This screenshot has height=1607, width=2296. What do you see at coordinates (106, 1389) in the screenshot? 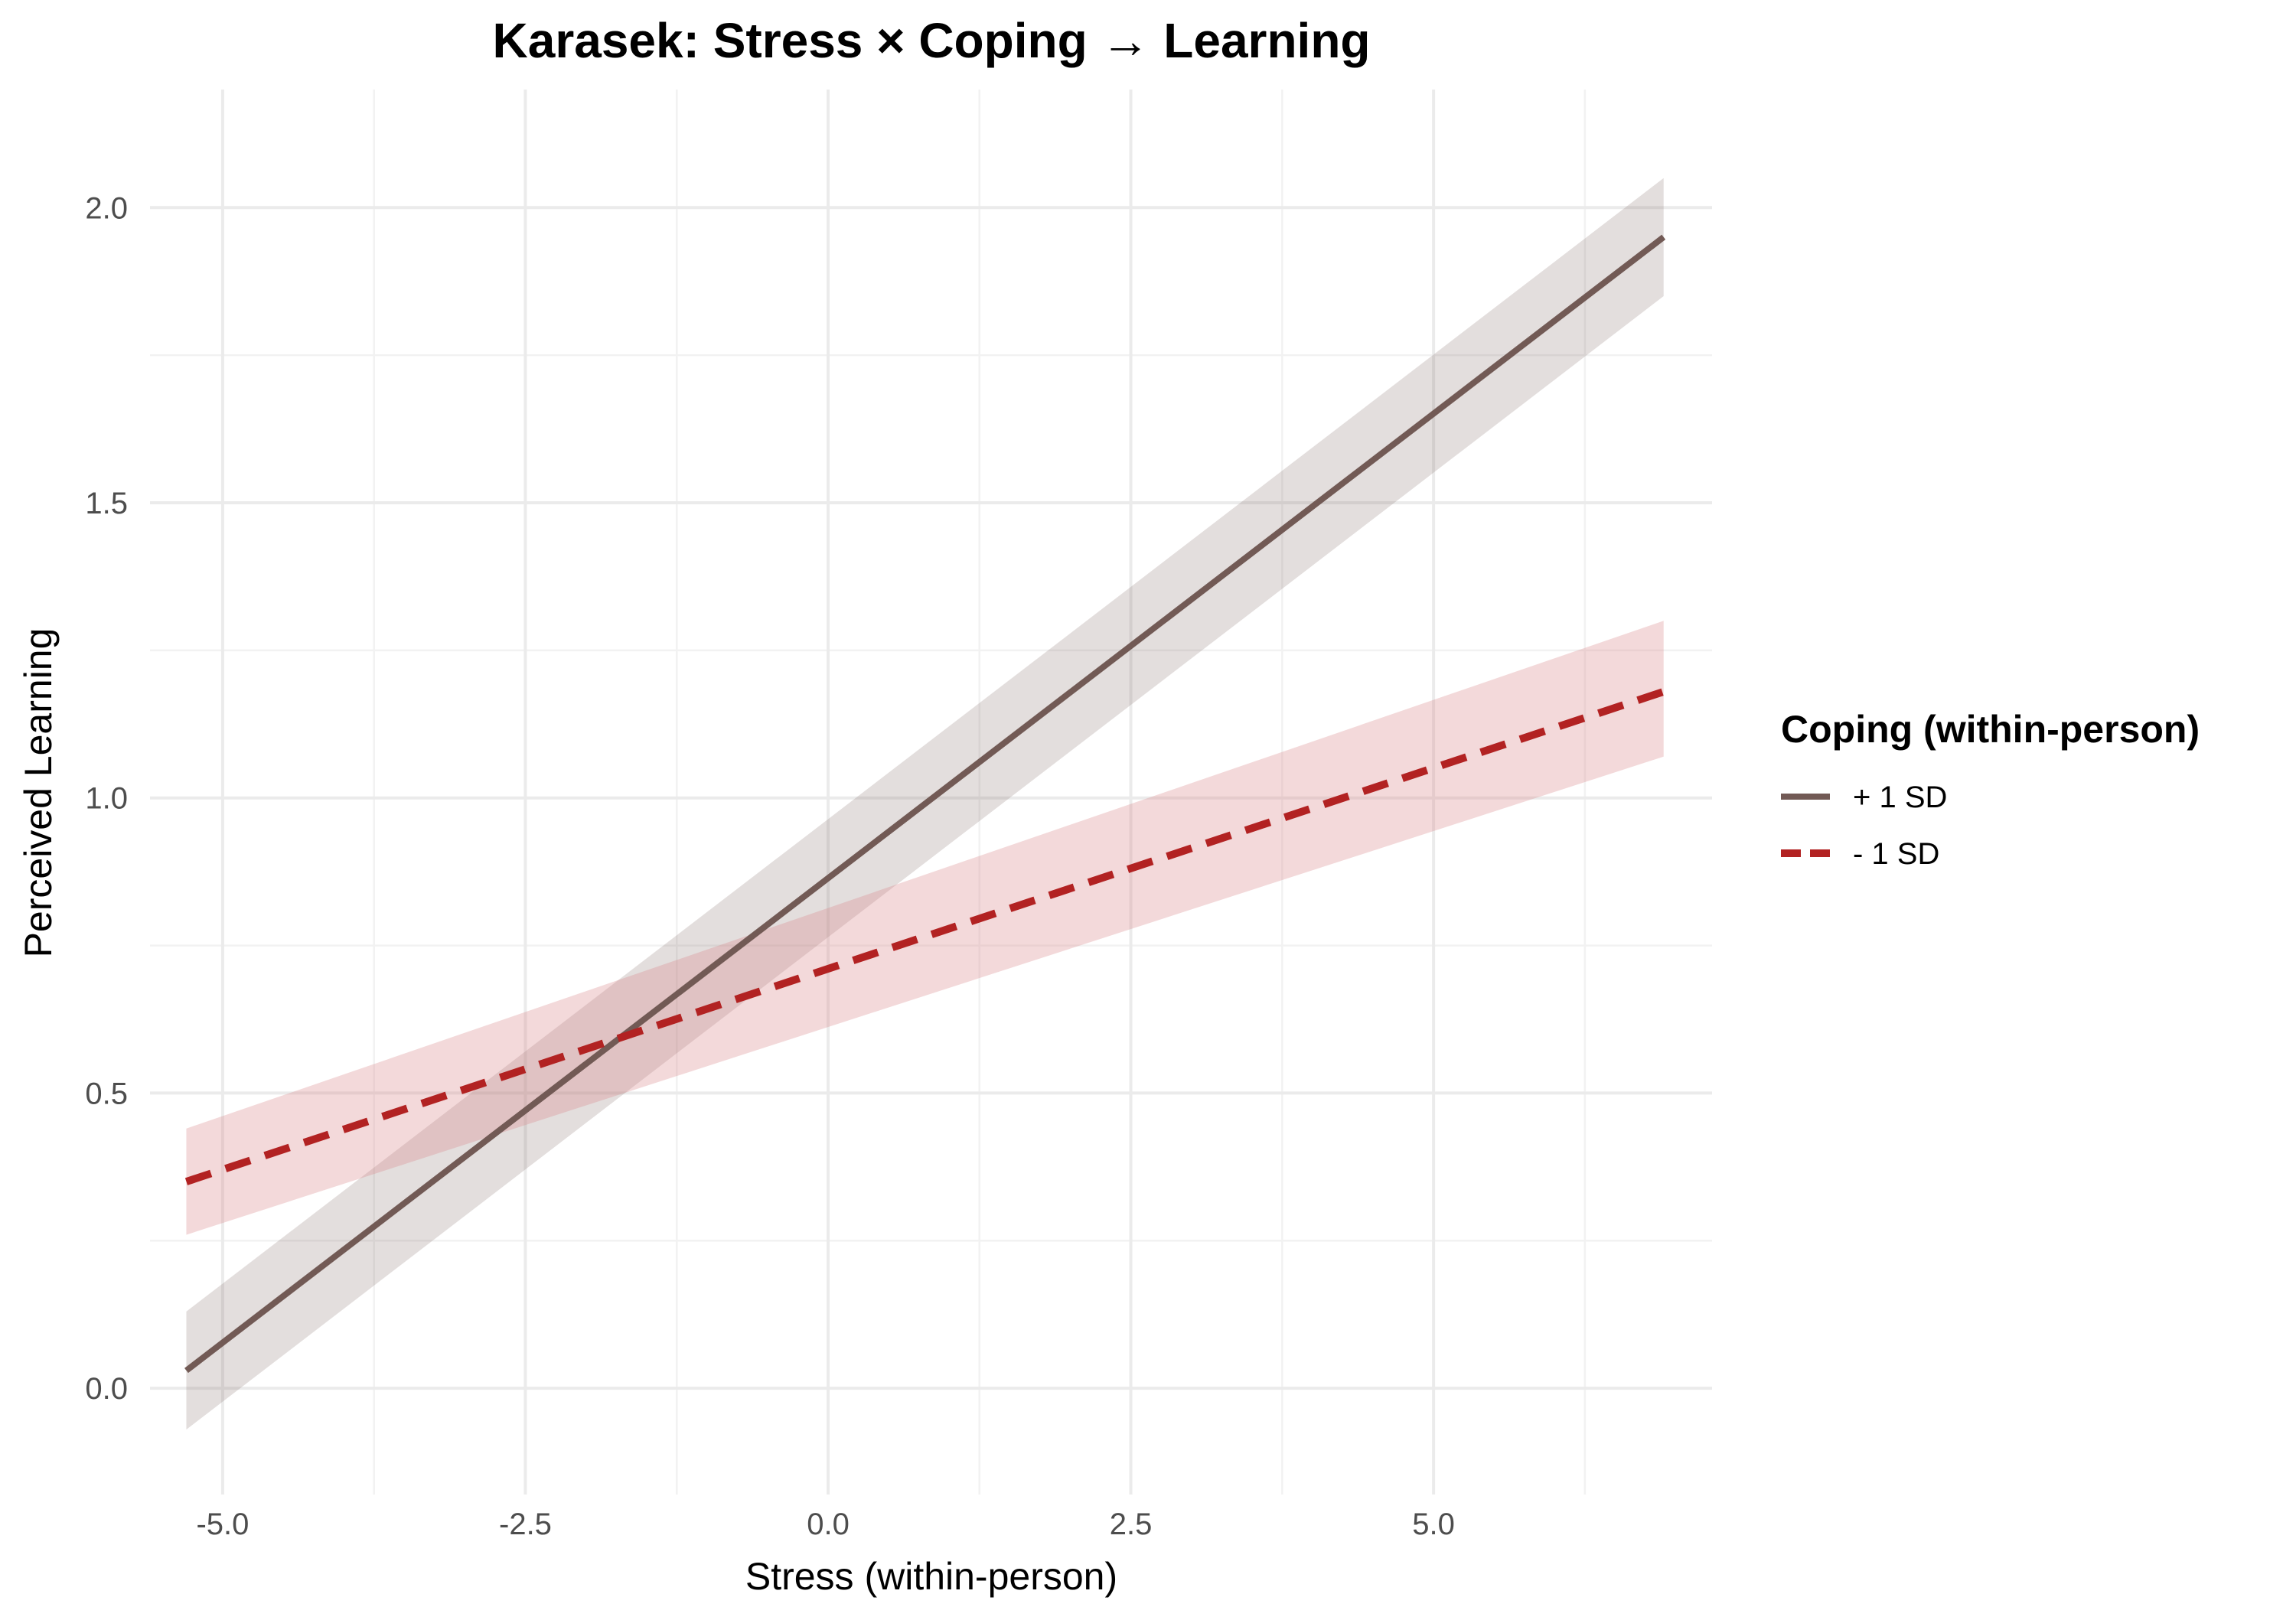
I see `y-tick-label: 0.0` at bounding box center [106, 1389].